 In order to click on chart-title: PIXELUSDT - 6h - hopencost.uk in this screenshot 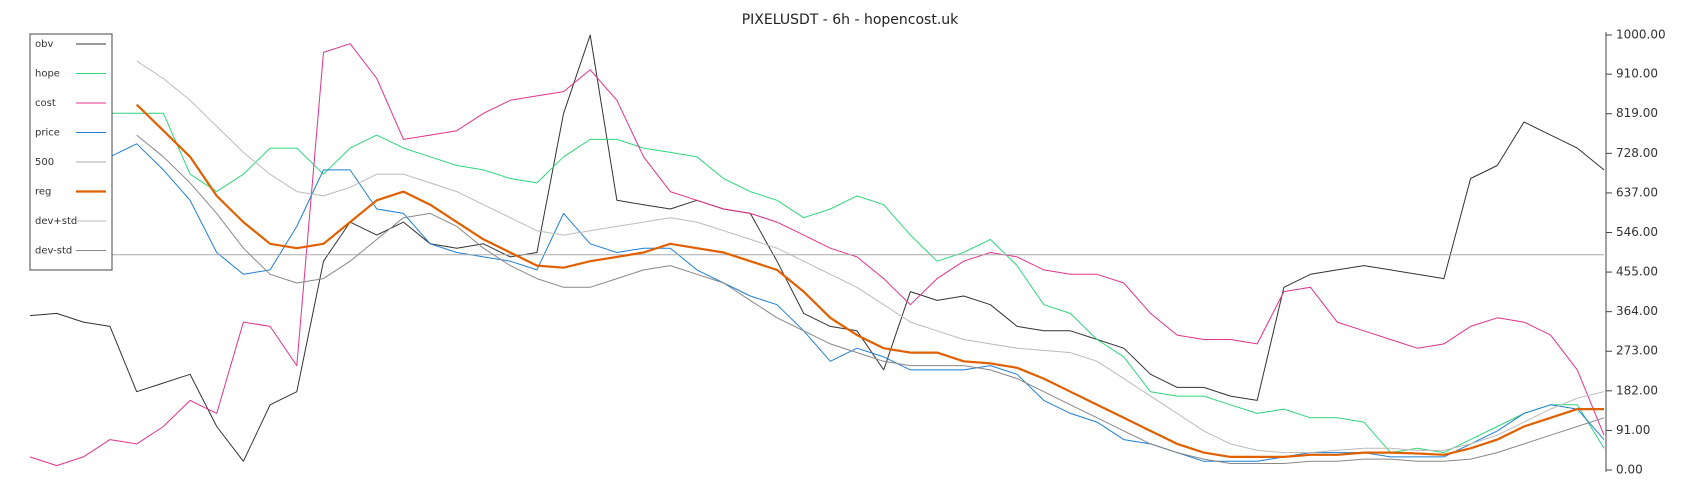, I will do `click(850, 20)`.